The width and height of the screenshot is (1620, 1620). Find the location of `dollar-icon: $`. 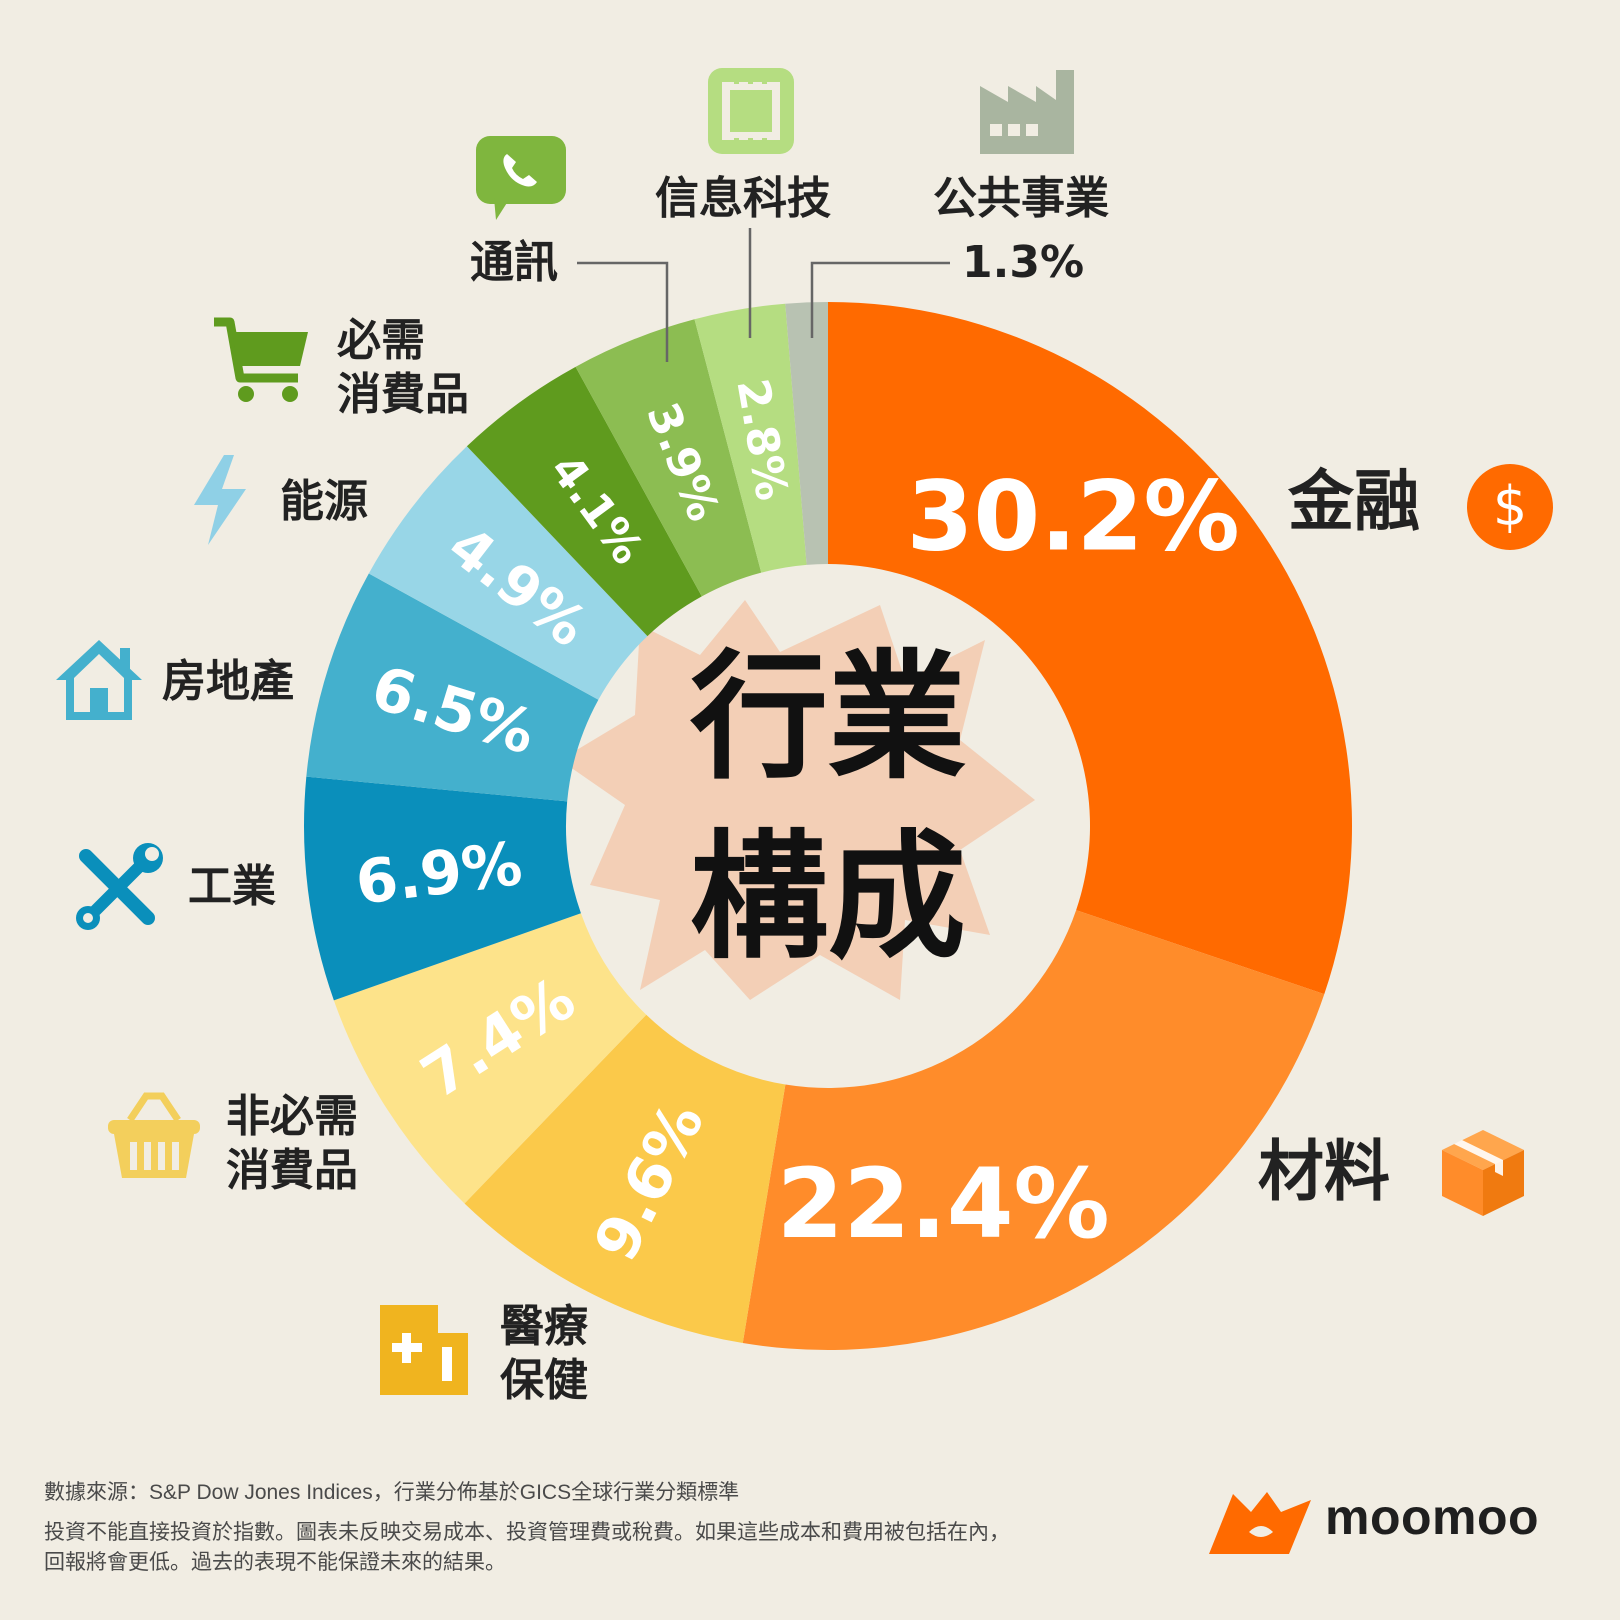

dollar-icon: $ is located at coordinates (1510, 507).